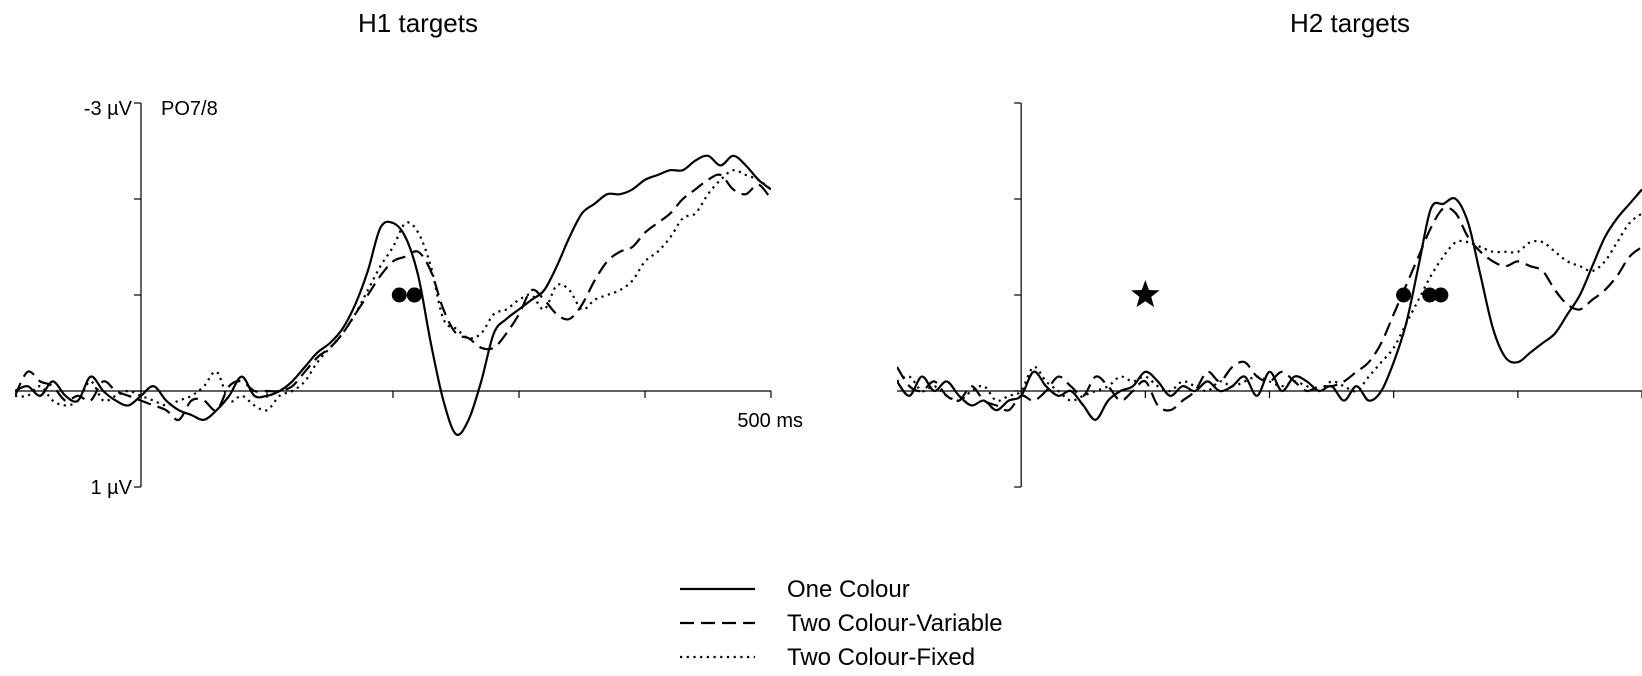 The image size is (1642, 676). What do you see at coordinates (1290, 294) in the screenshot?
I see `h2-onset-markers` at bounding box center [1290, 294].